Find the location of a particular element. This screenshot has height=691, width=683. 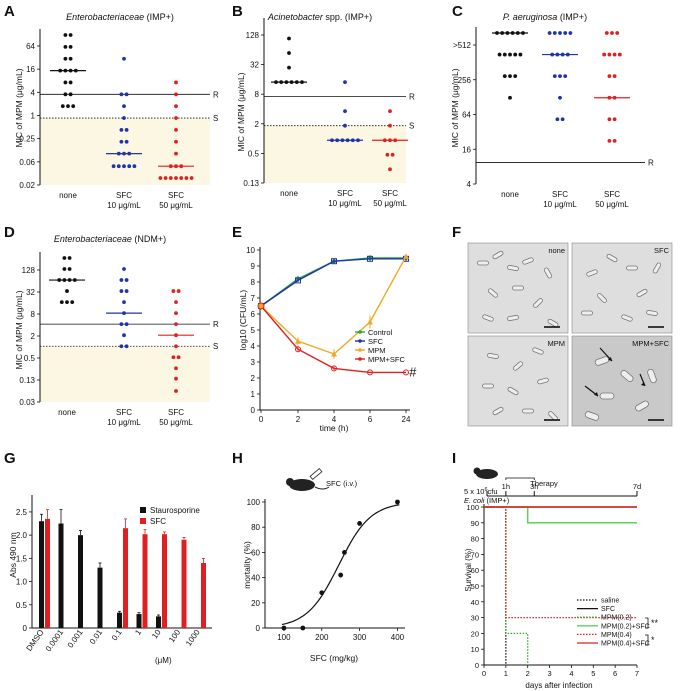

mouse-head is located at coordinates (290, 482).